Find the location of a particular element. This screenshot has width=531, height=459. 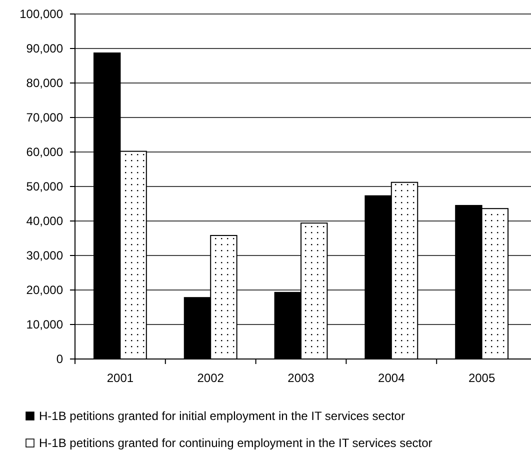

y-tick-label: 0 is located at coordinates (60, 359).